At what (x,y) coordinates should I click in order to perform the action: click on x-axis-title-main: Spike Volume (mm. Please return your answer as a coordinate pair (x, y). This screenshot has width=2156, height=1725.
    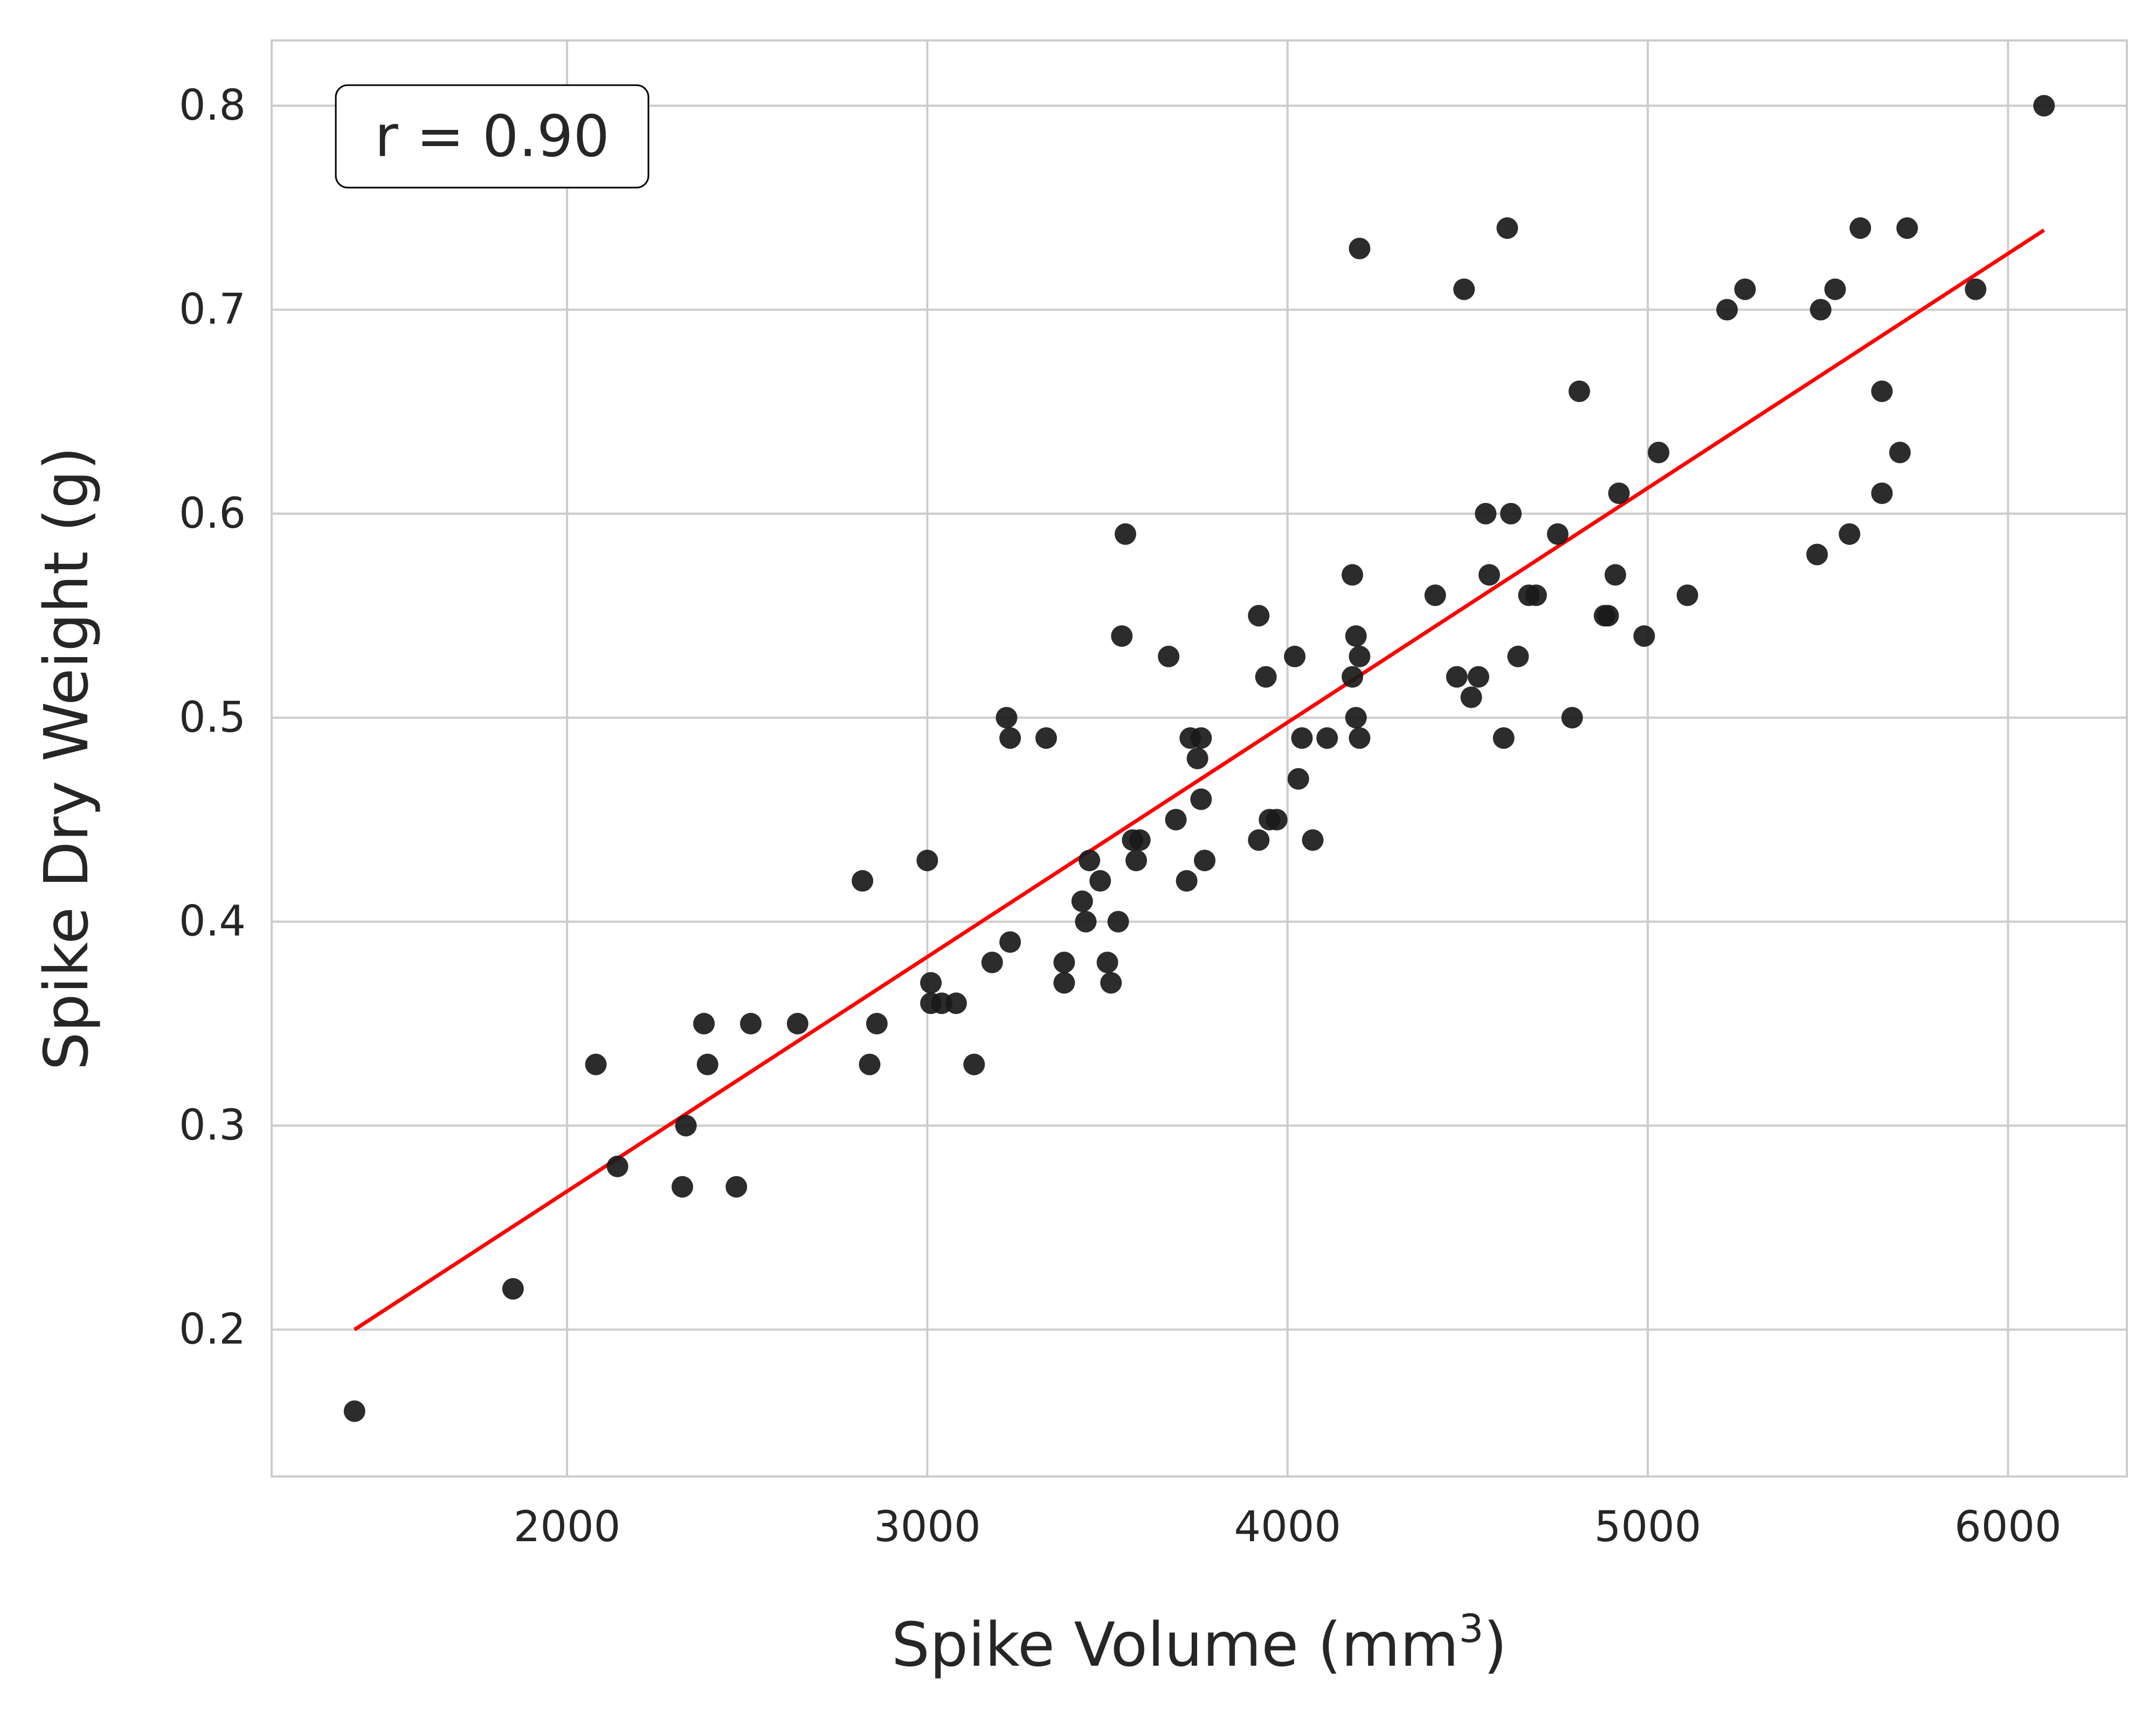
    Looking at the image, I should click on (1175, 1645).